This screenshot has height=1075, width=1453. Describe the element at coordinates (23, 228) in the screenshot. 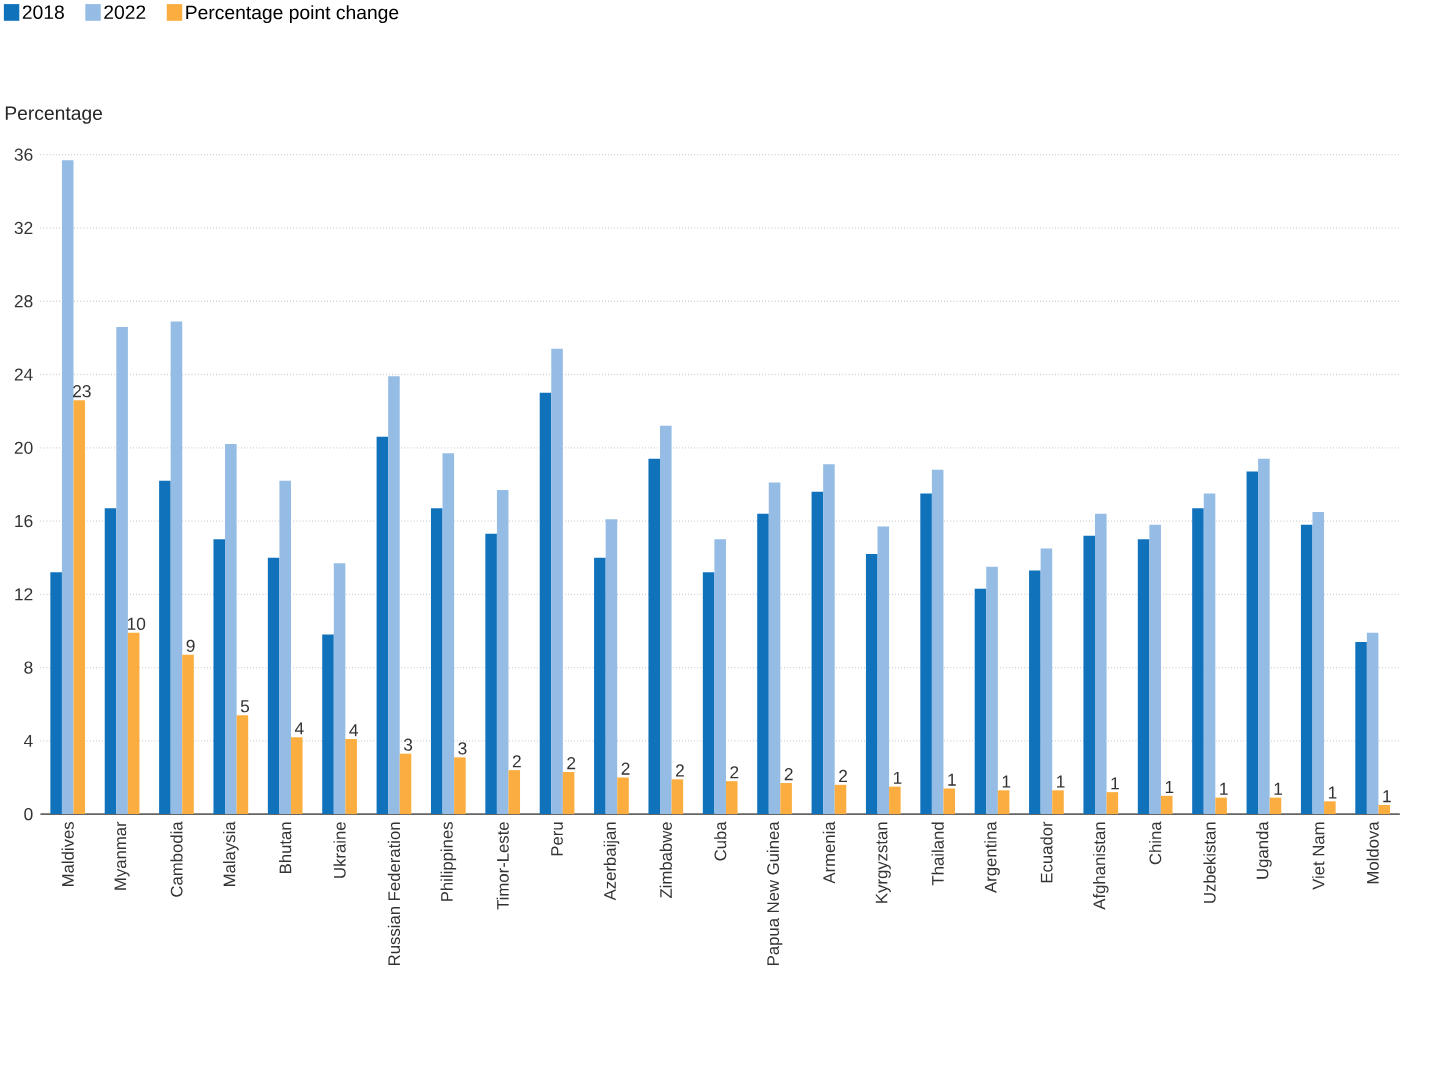

I see `y-tick-label: 32` at that location.